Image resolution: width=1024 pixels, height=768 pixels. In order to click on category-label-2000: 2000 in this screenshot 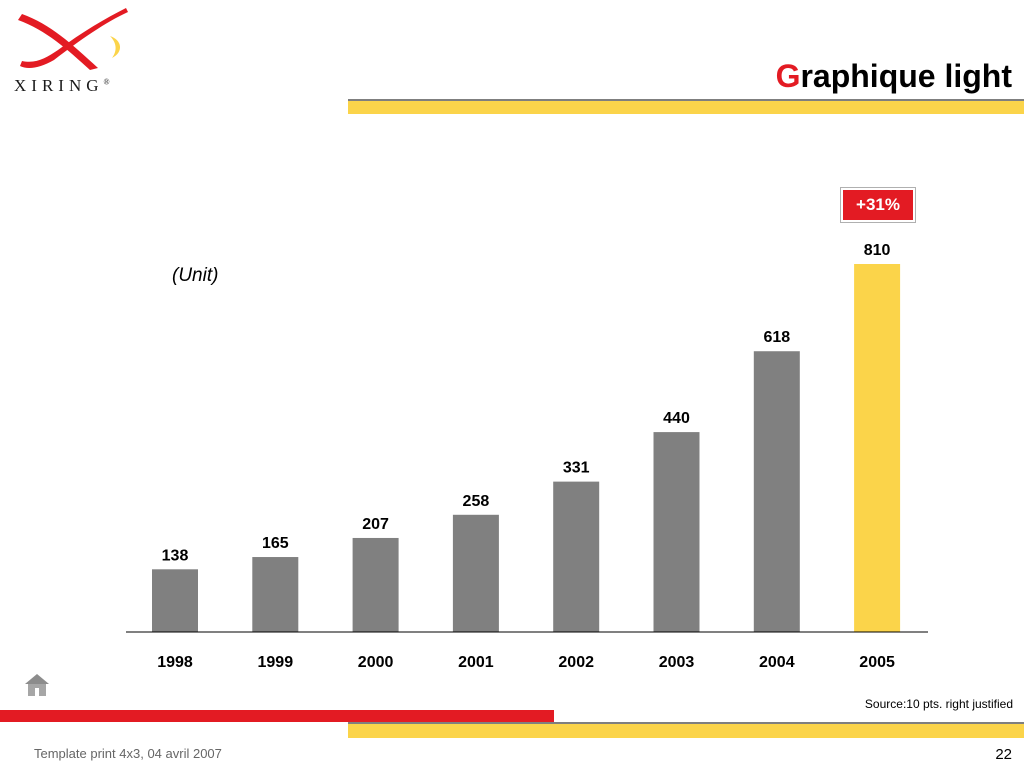, I will do `click(376, 662)`.